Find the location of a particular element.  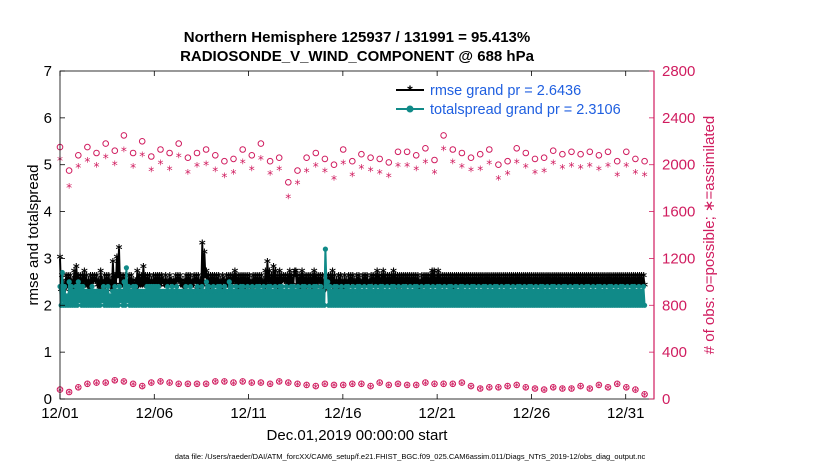

legend-rmse-label: rmse grand pr = 2.6436 is located at coordinates (505, 91).